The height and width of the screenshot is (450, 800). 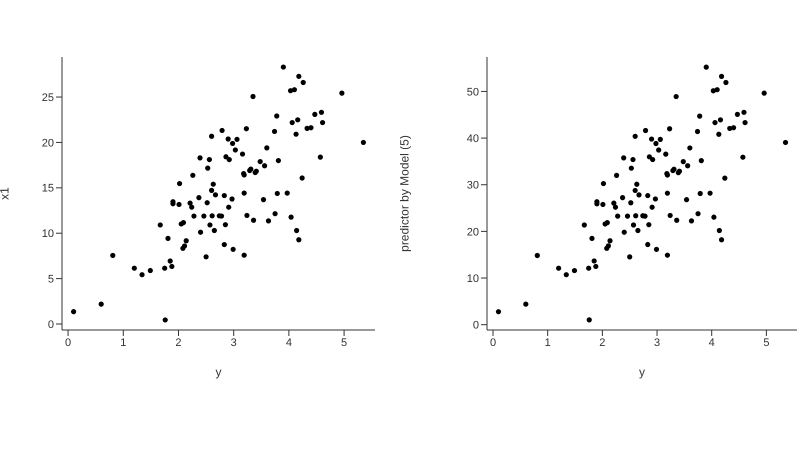 I want to click on y-tick-label: 30, so click(x=472, y=186).